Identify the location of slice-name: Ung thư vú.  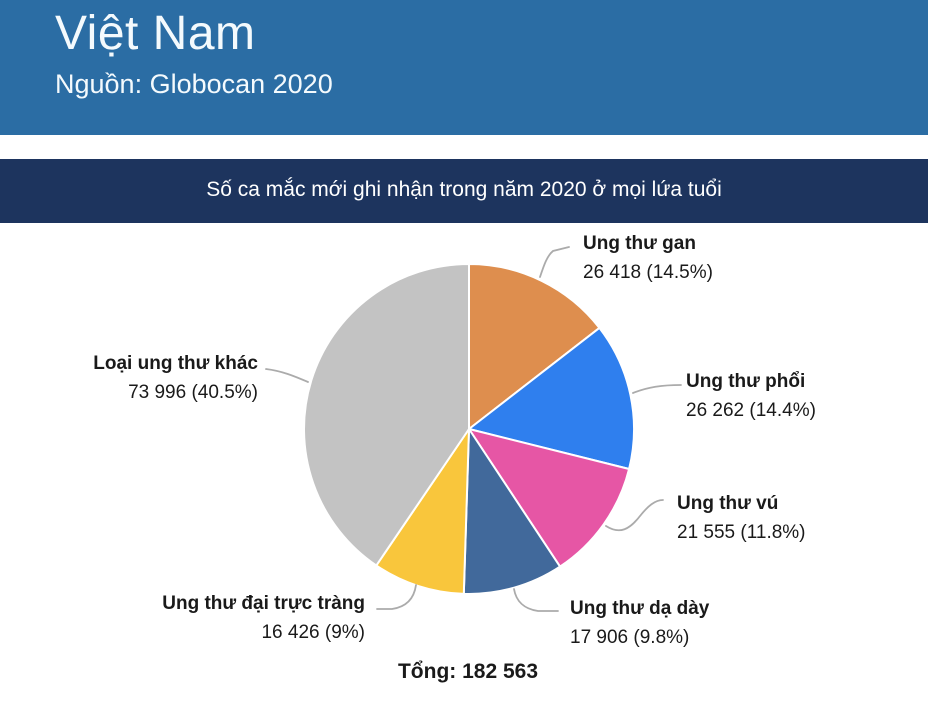
(728, 503).